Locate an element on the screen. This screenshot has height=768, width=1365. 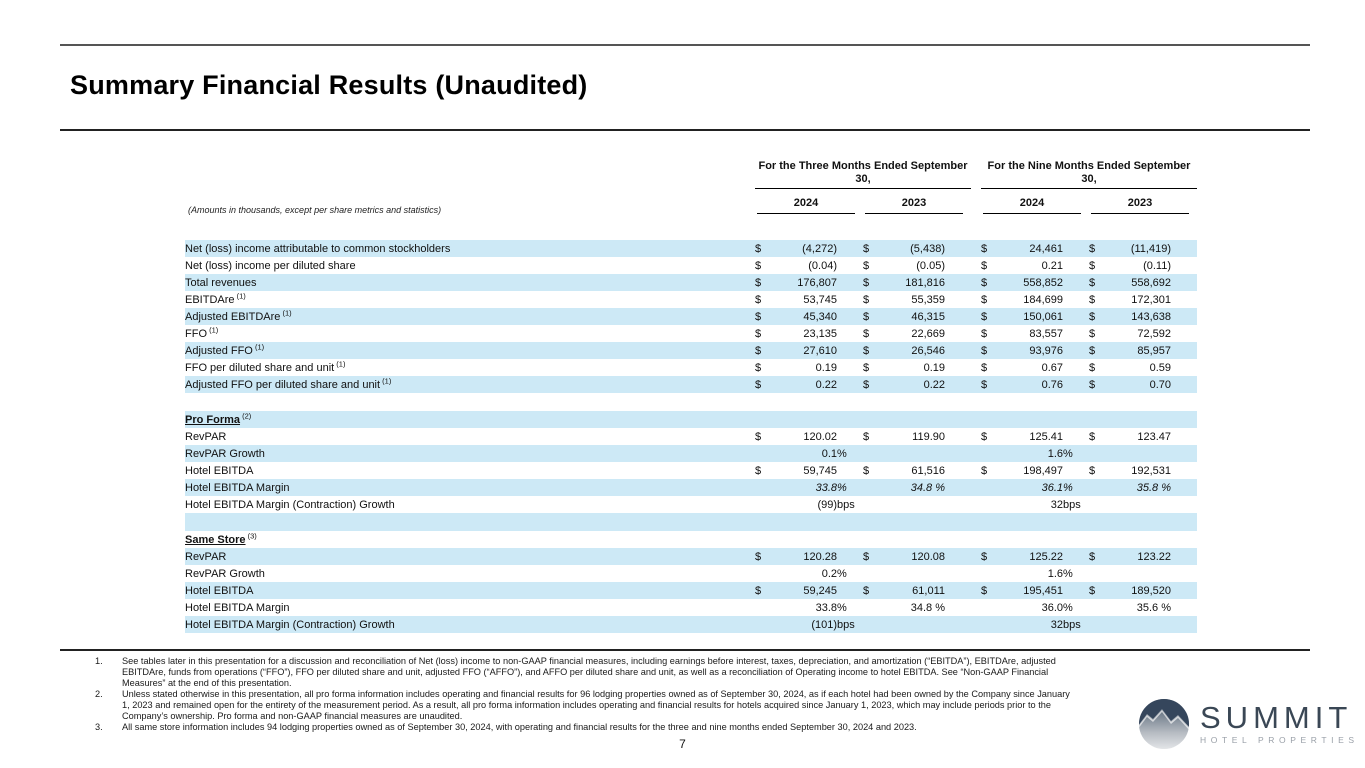
value-cell: 184,699 is located at coordinates (1043, 299).